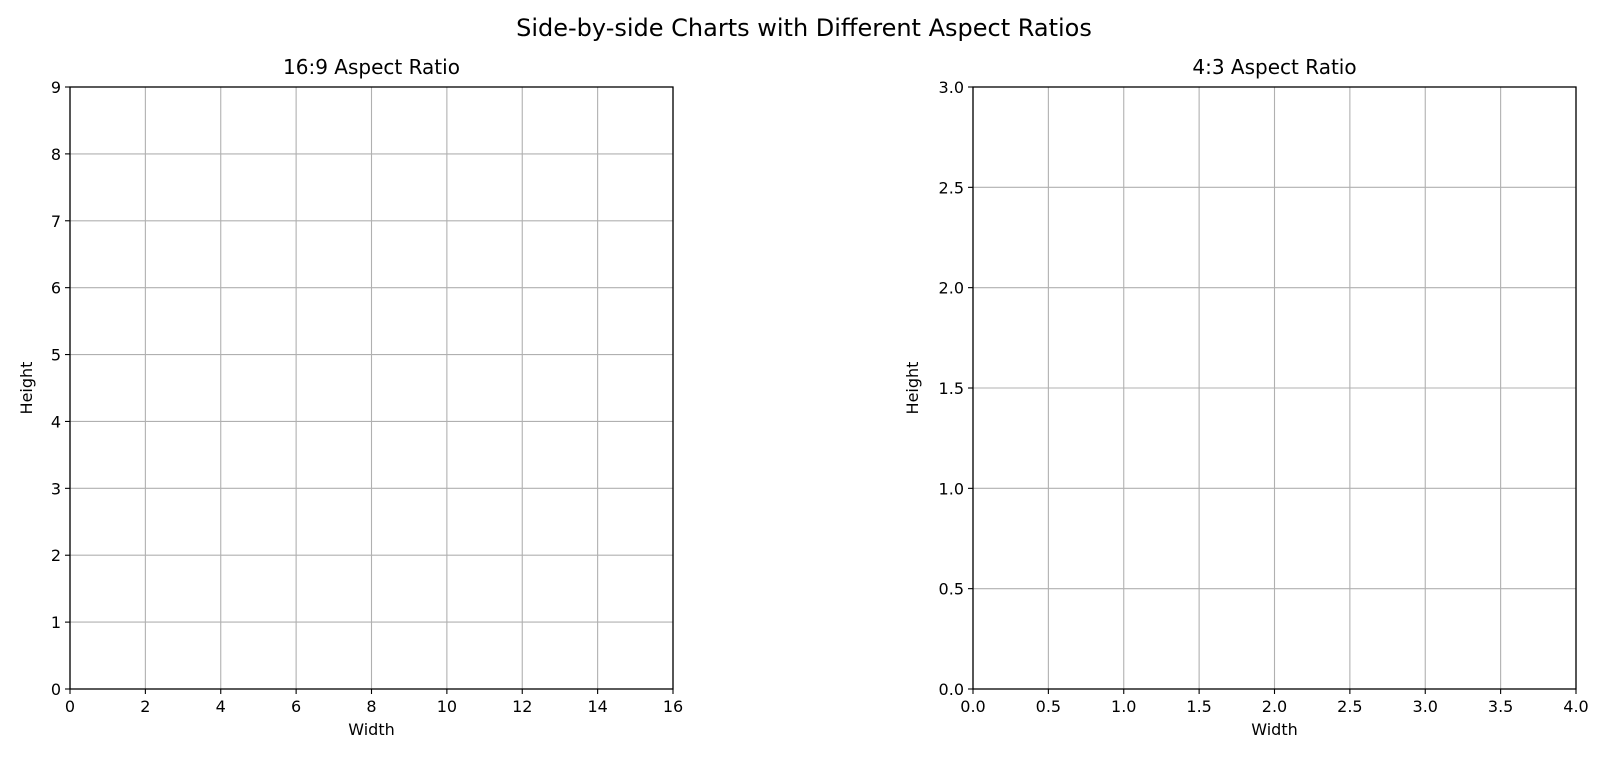  What do you see at coordinates (1274, 706) in the screenshot?
I see `x-tick-label: 2.0` at bounding box center [1274, 706].